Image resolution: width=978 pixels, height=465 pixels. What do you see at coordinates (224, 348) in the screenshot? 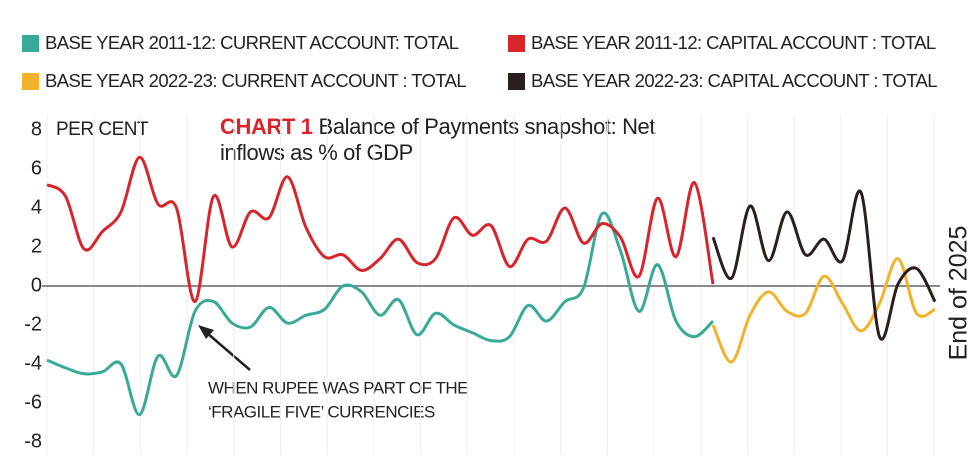
I see `arrow` at bounding box center [224, 348].